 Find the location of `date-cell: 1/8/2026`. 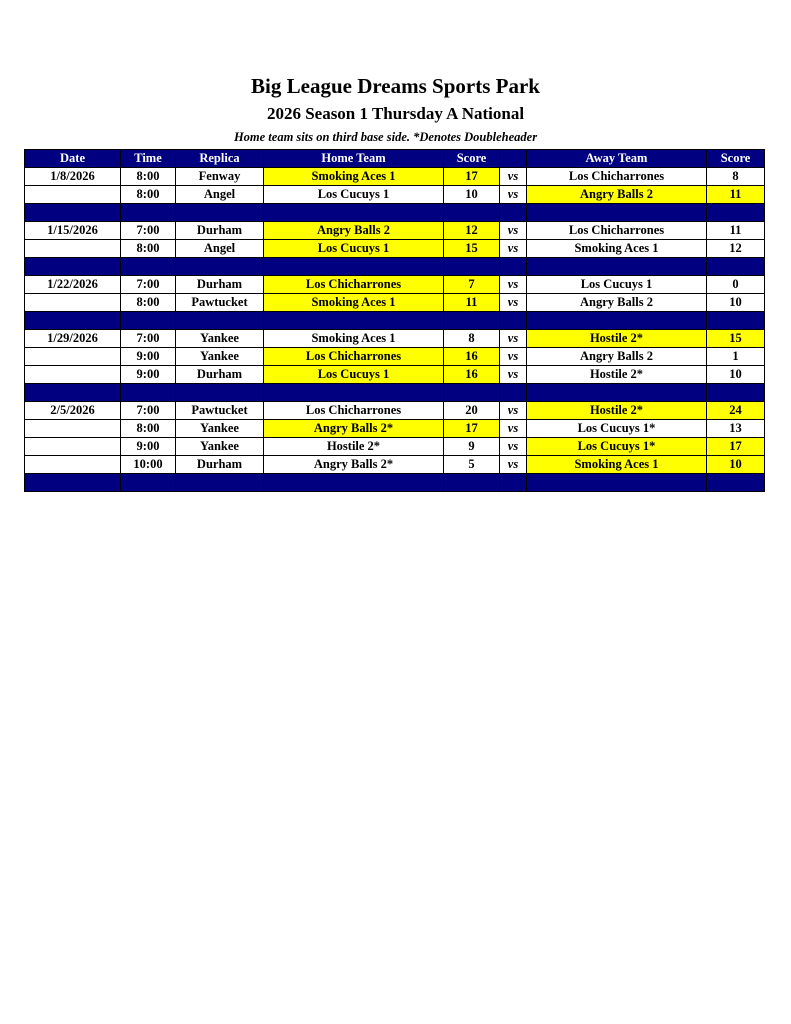

date-cell: 1/8/2026 is located at coordinates (72, 176).